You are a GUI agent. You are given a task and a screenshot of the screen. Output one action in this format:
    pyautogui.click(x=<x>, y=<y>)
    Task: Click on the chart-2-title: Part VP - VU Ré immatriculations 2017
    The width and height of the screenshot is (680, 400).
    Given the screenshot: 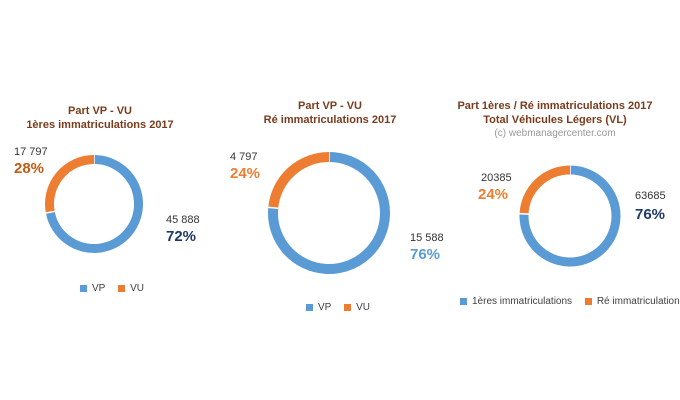 What is the action you would take?
    pyautogui.click(x=330, y=113)
    